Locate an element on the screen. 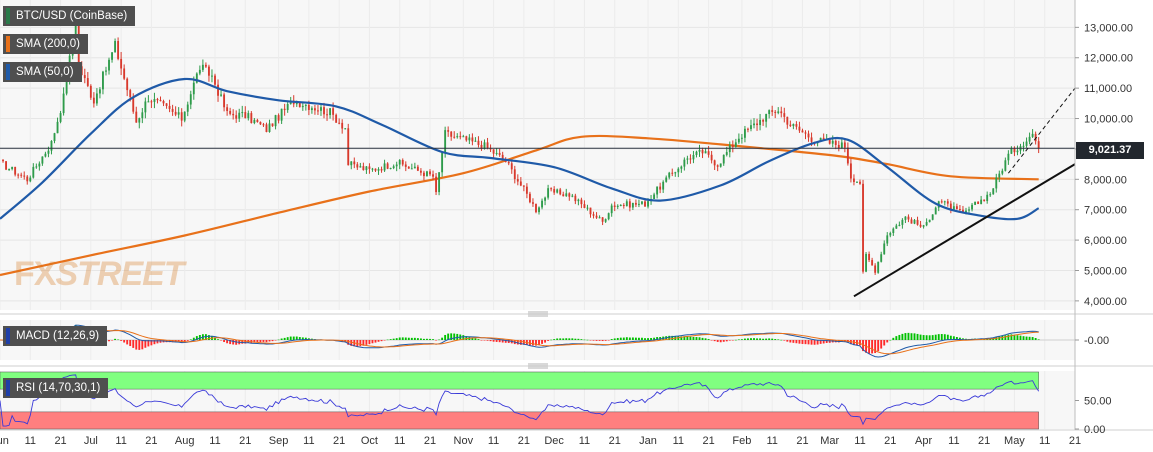  legend-symbol: BTC/USD (CoinBase) is located at coordinates (69, 16).